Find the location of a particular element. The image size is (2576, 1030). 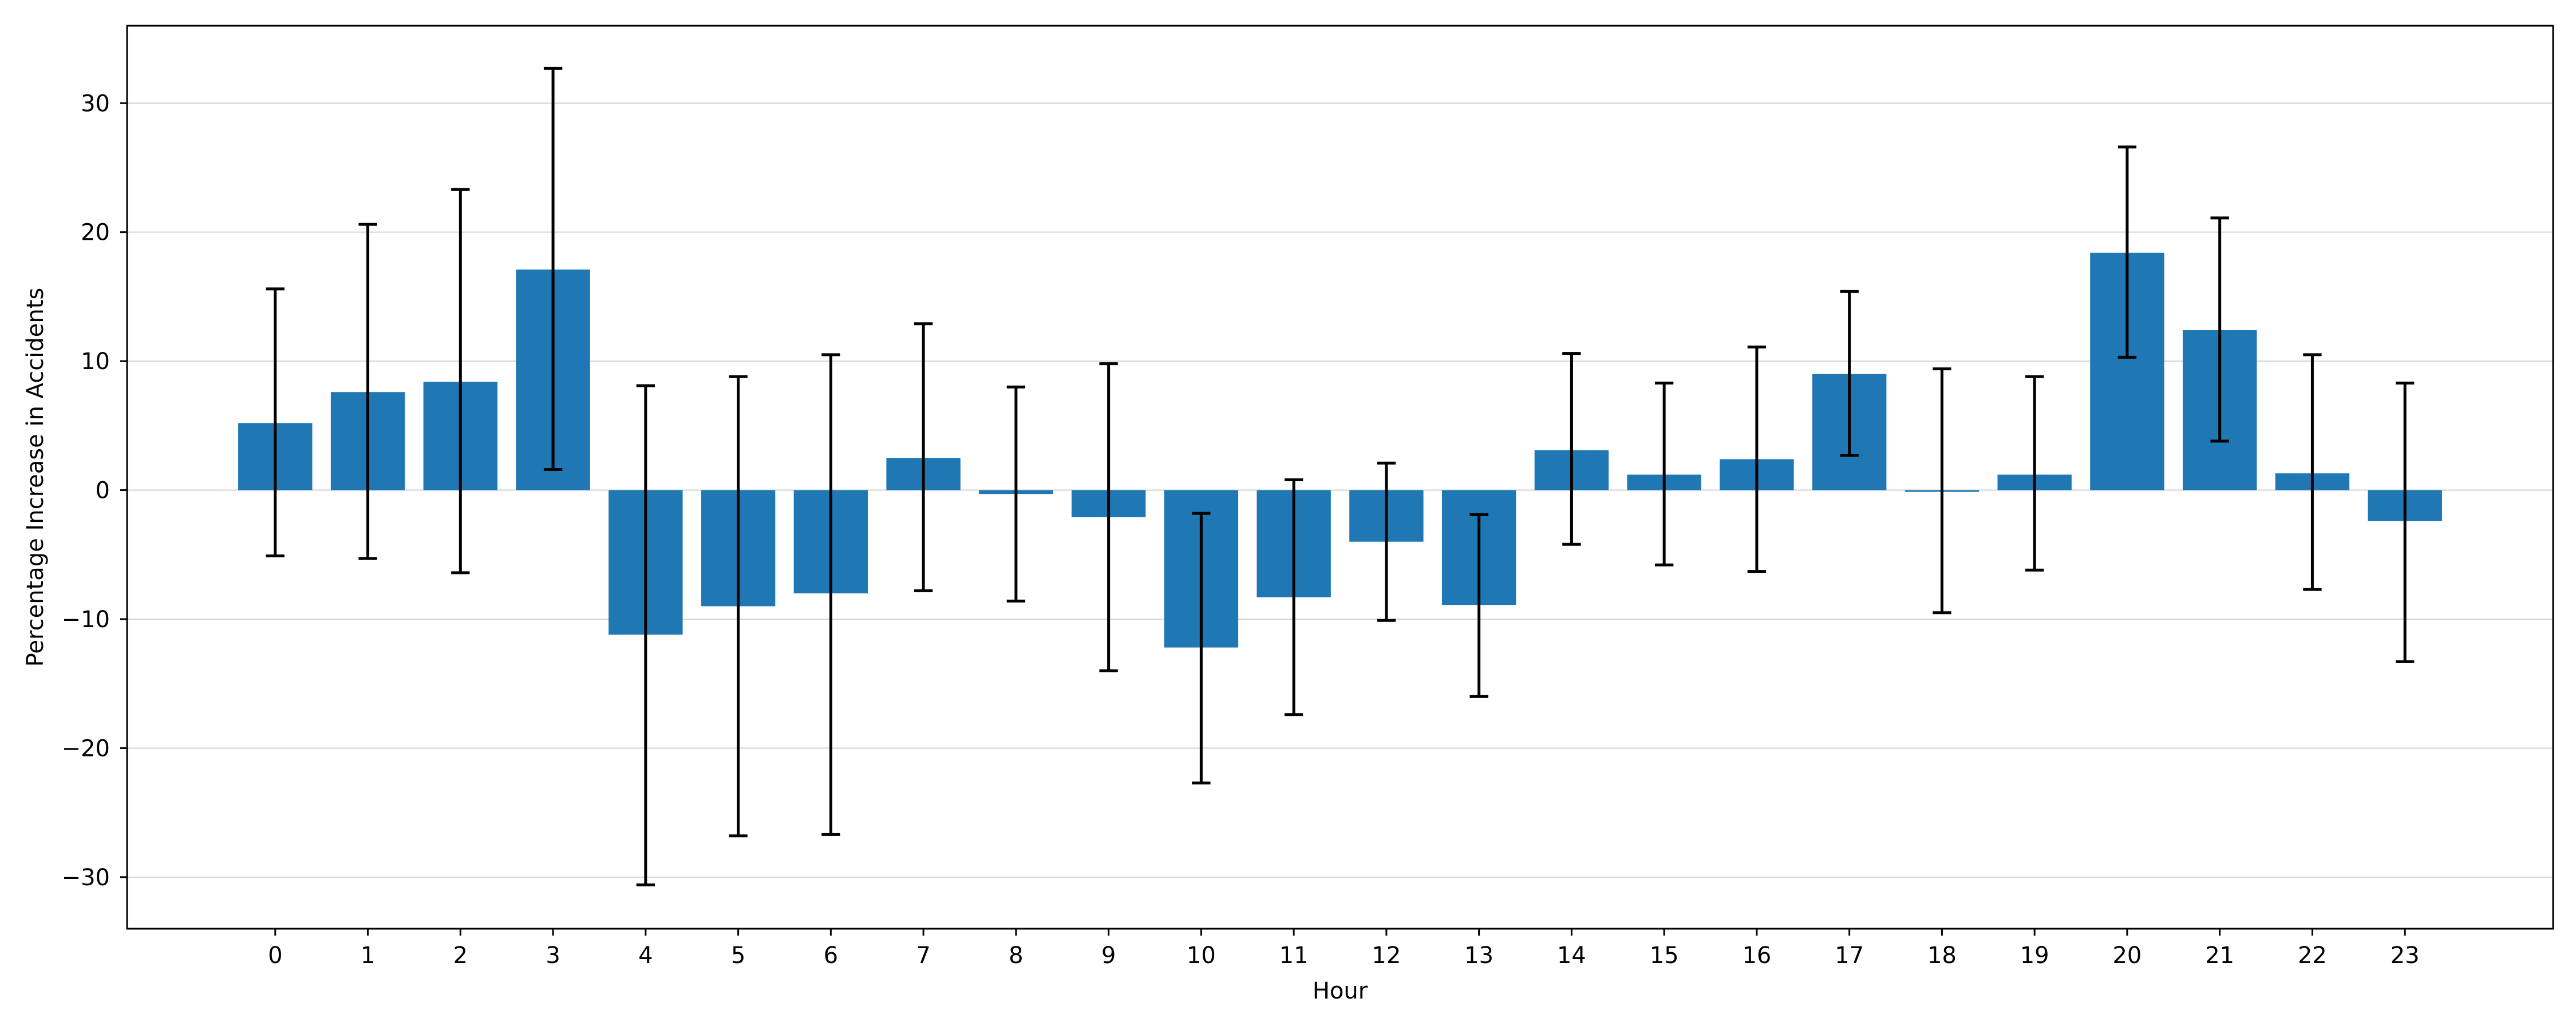

y-tick-label: 20 is located at coordinates (95, 233).